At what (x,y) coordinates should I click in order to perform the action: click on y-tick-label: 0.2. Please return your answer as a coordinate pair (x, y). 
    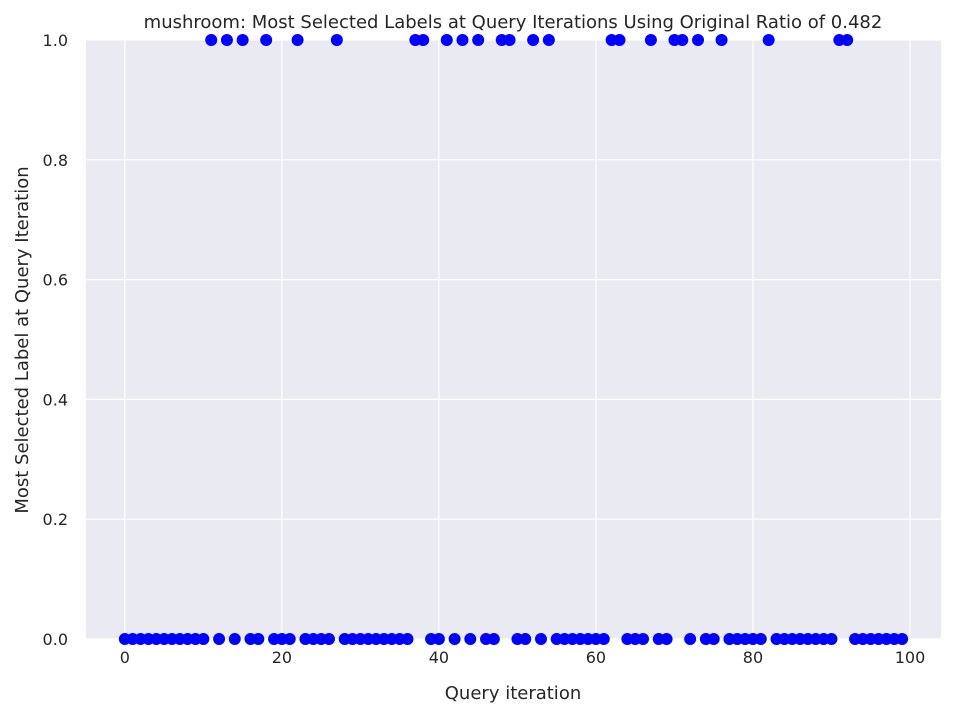
    Looking at the image, I should click on (55, 519).